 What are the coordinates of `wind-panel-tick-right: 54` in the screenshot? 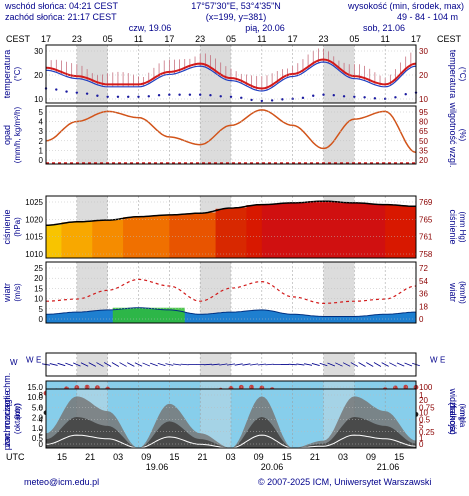 It's located at (423, 281).